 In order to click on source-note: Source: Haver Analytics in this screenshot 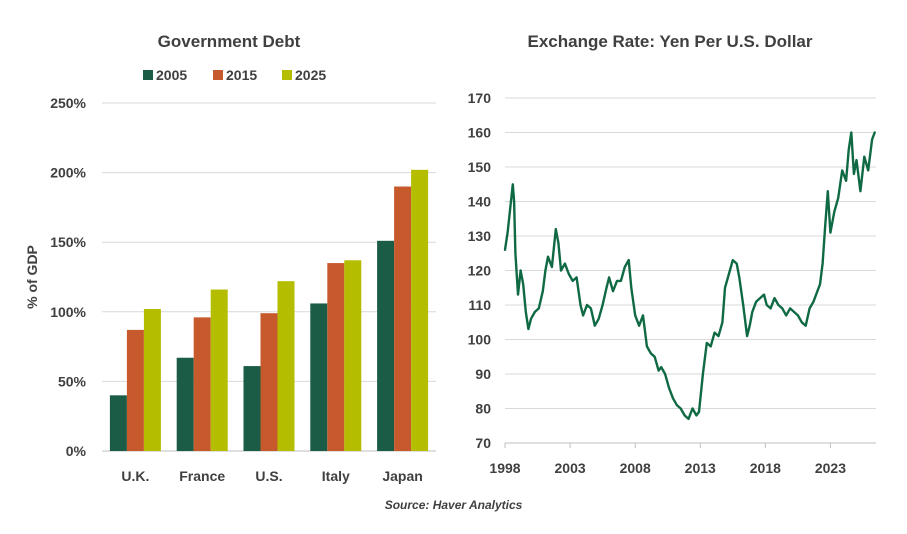, I will do `click(453, 505)`.